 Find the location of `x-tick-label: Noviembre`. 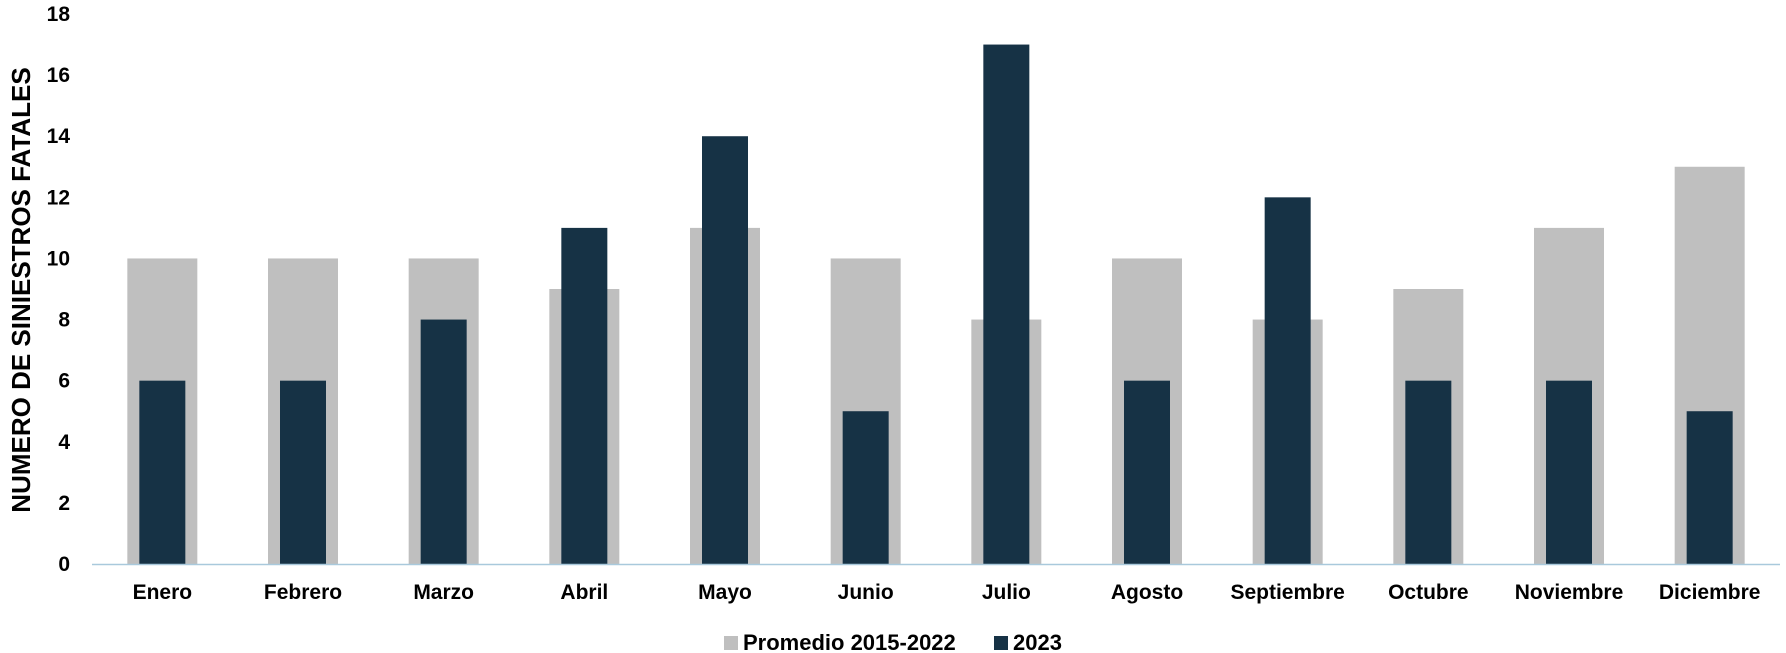

x-tick-label: Noviembre is located at coordinates (1569, 592).